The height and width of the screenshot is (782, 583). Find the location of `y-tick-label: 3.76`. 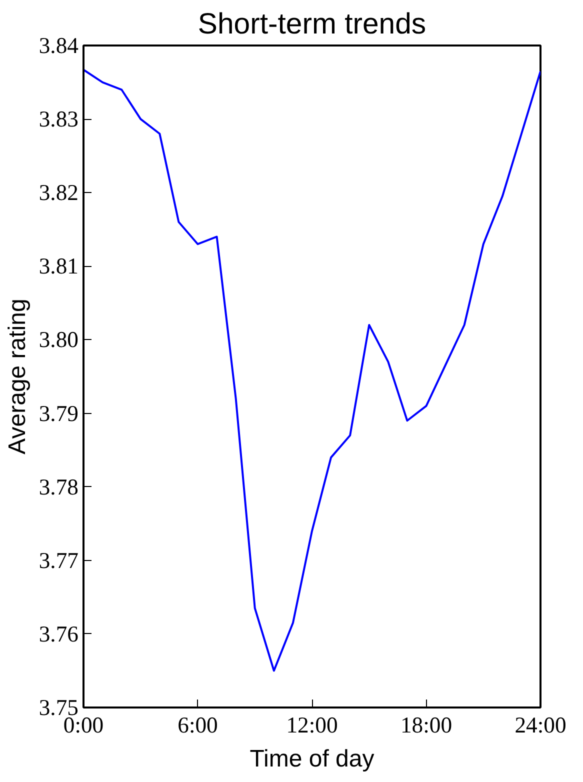

y-tick-label: 3.76 is located at coordinates (58, 633).